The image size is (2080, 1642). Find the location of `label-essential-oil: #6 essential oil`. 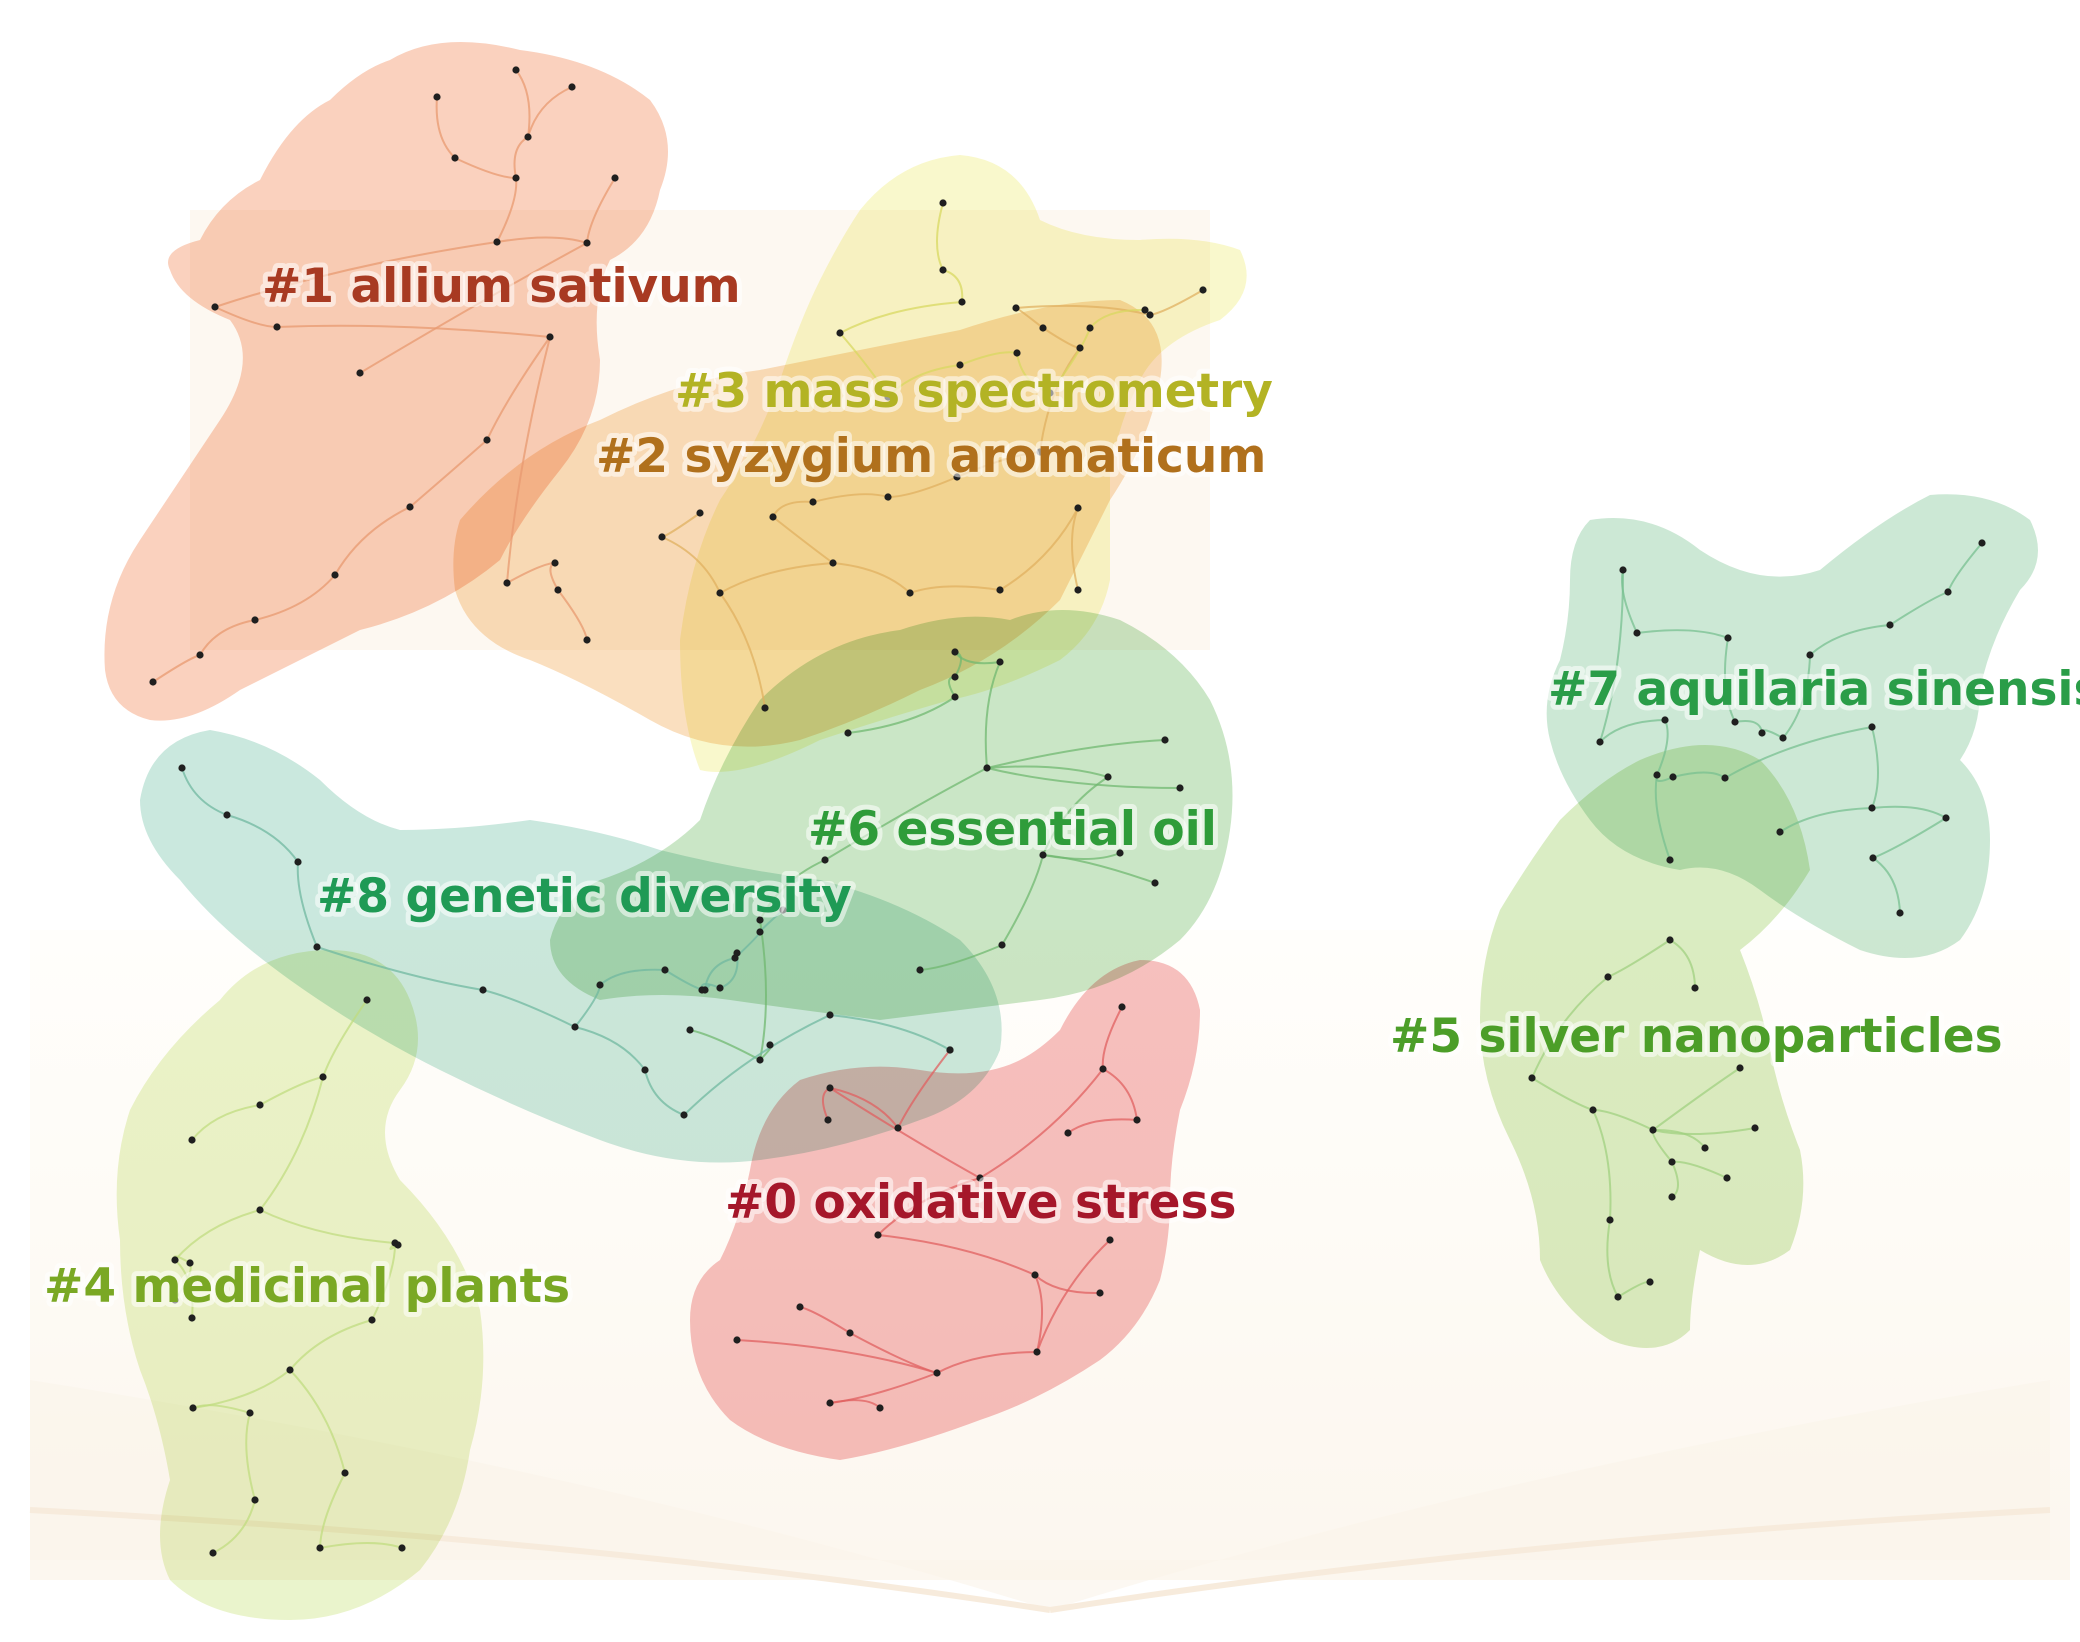

label-essential-oil: #6 essential oil is located at coordinates (1012, 829).